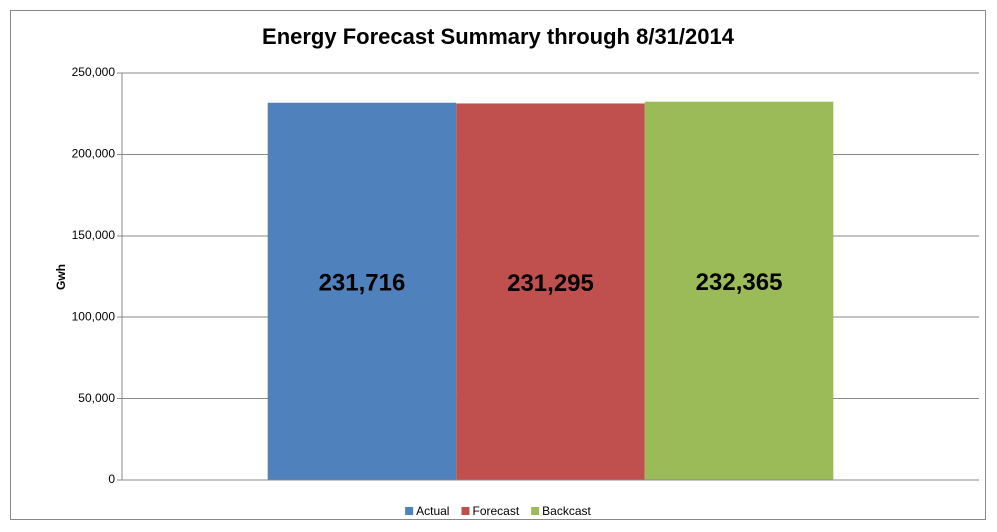 The image size is (997, 532). What do you see at coordinates (94, 72) in the screenshot?
I see `y-tick-label: 250,000` at bounding box center [94, 72].